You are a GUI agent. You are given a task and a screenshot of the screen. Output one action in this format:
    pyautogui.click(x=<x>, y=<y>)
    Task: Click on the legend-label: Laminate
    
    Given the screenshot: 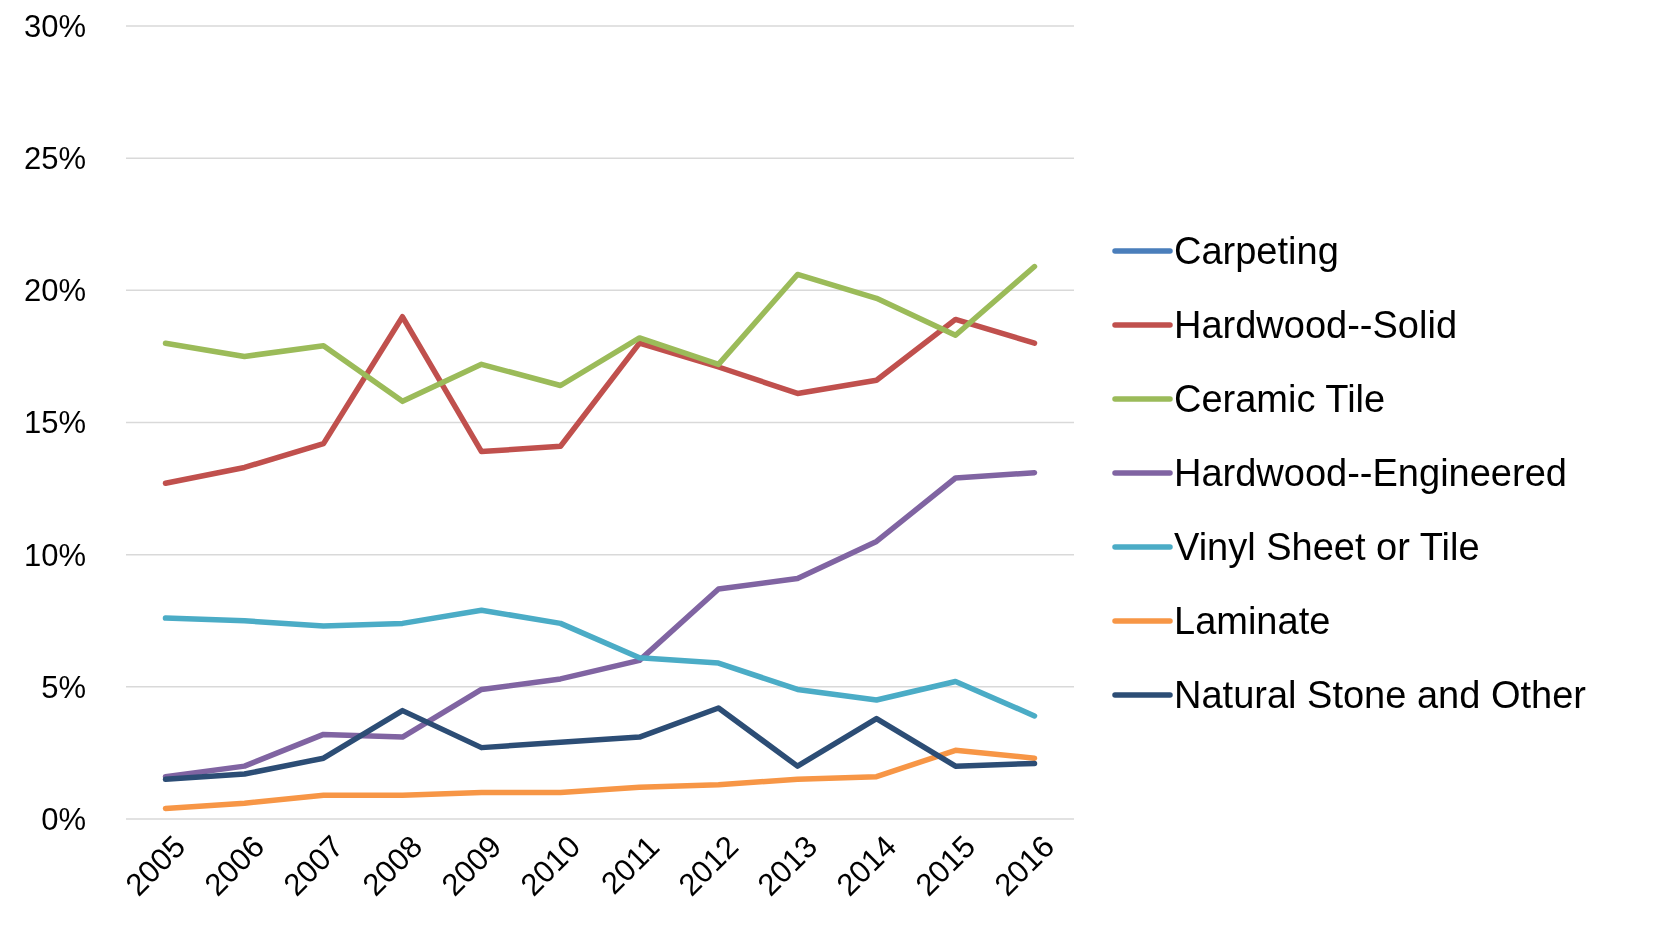 What is the action you would take?
    pyautogui.click(x=1252, y=621)
    